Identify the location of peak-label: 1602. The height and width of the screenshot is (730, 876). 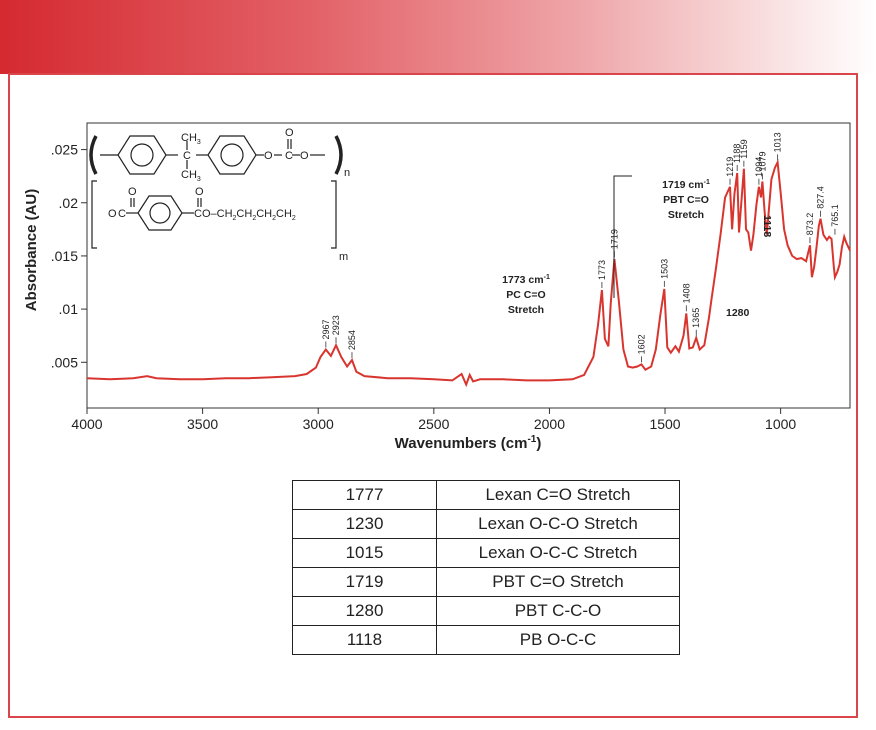
(641, 344).